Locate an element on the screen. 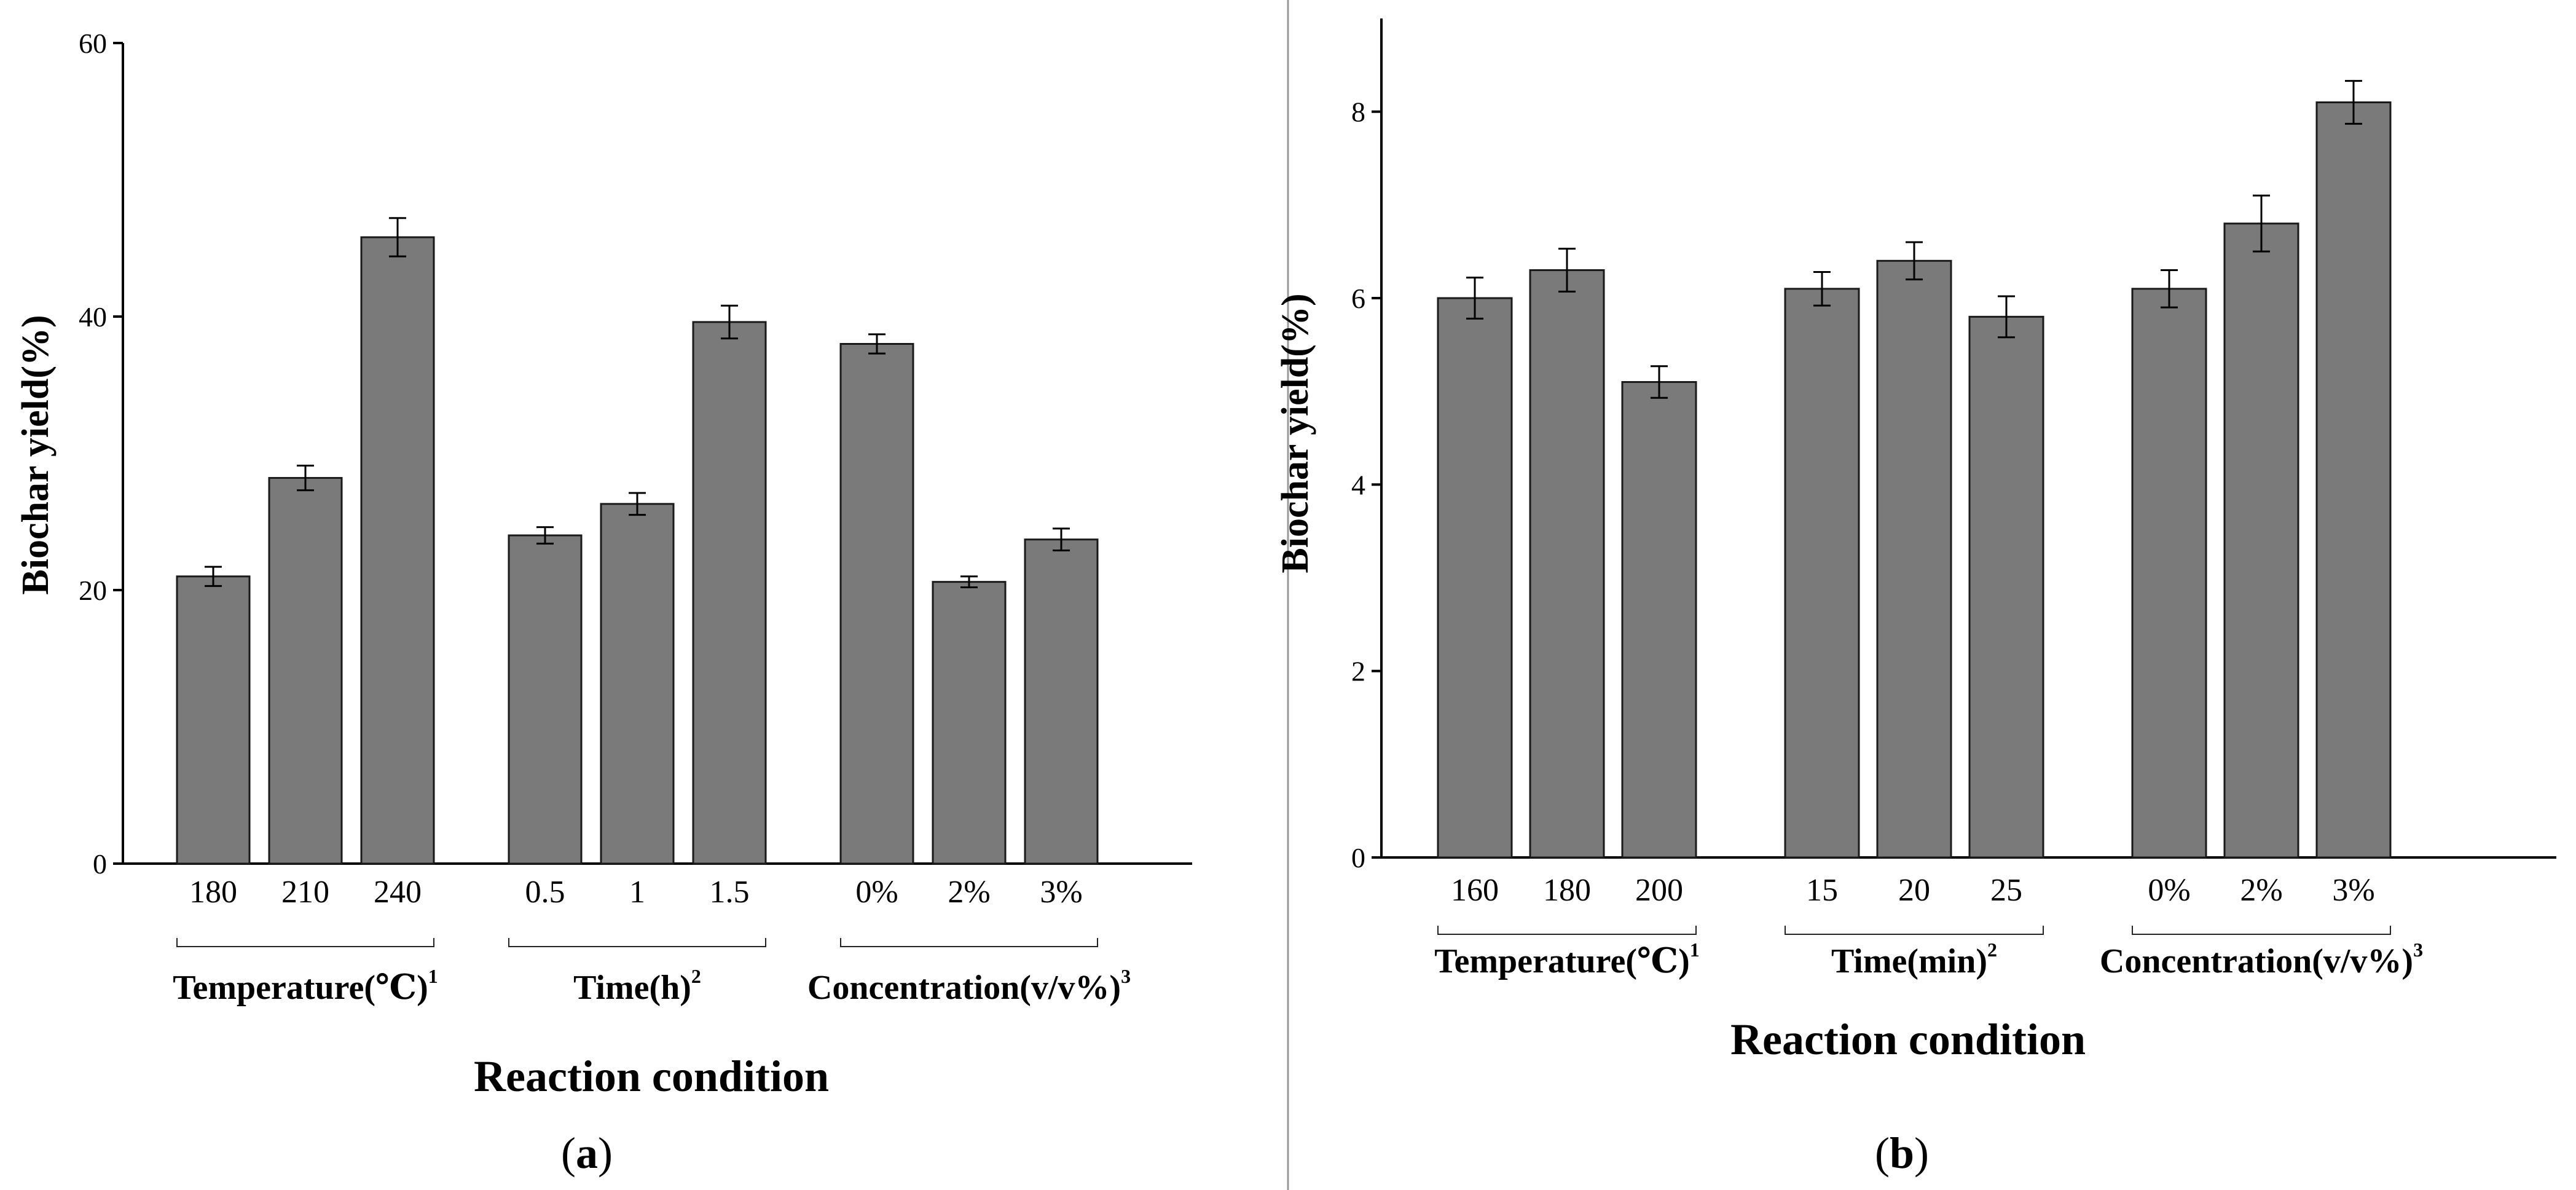  y-tick-label: 6 is located at coordinates (1358, 298).